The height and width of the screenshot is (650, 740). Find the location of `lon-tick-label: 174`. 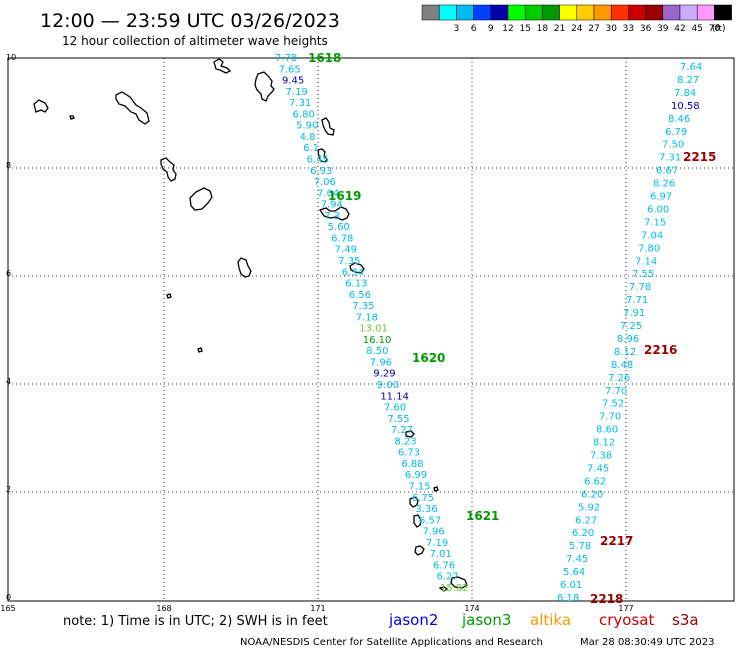

lon-tick-label: 174 is located at coordinates (471, 608).